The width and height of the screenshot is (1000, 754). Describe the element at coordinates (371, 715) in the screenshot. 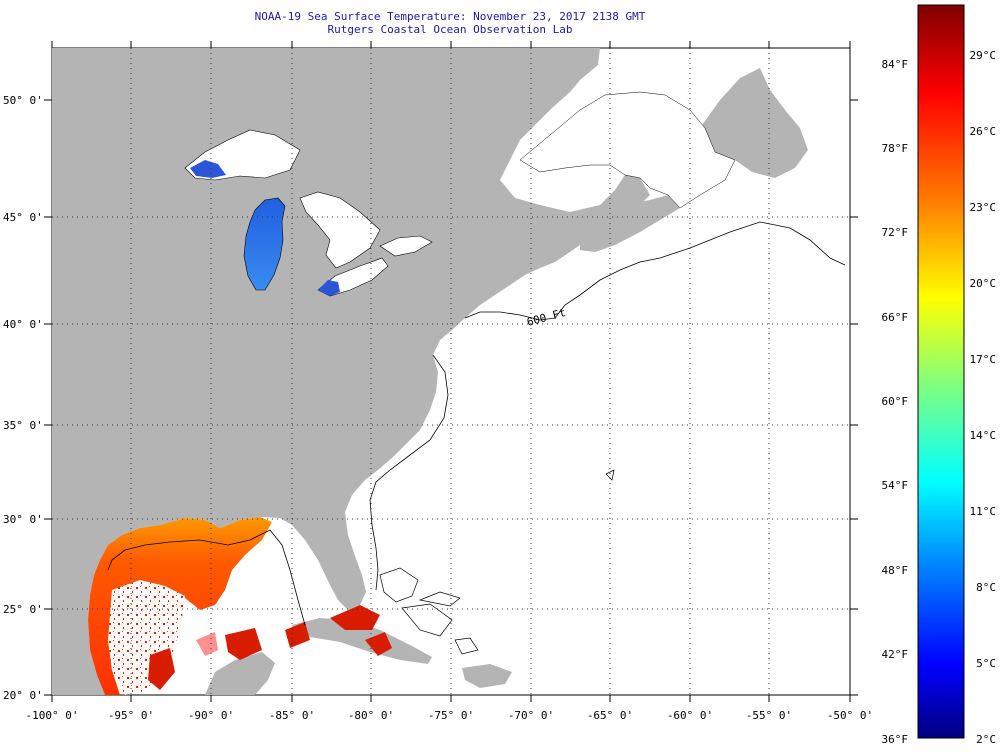

I see `lon-label: -80° 0'` at that location.